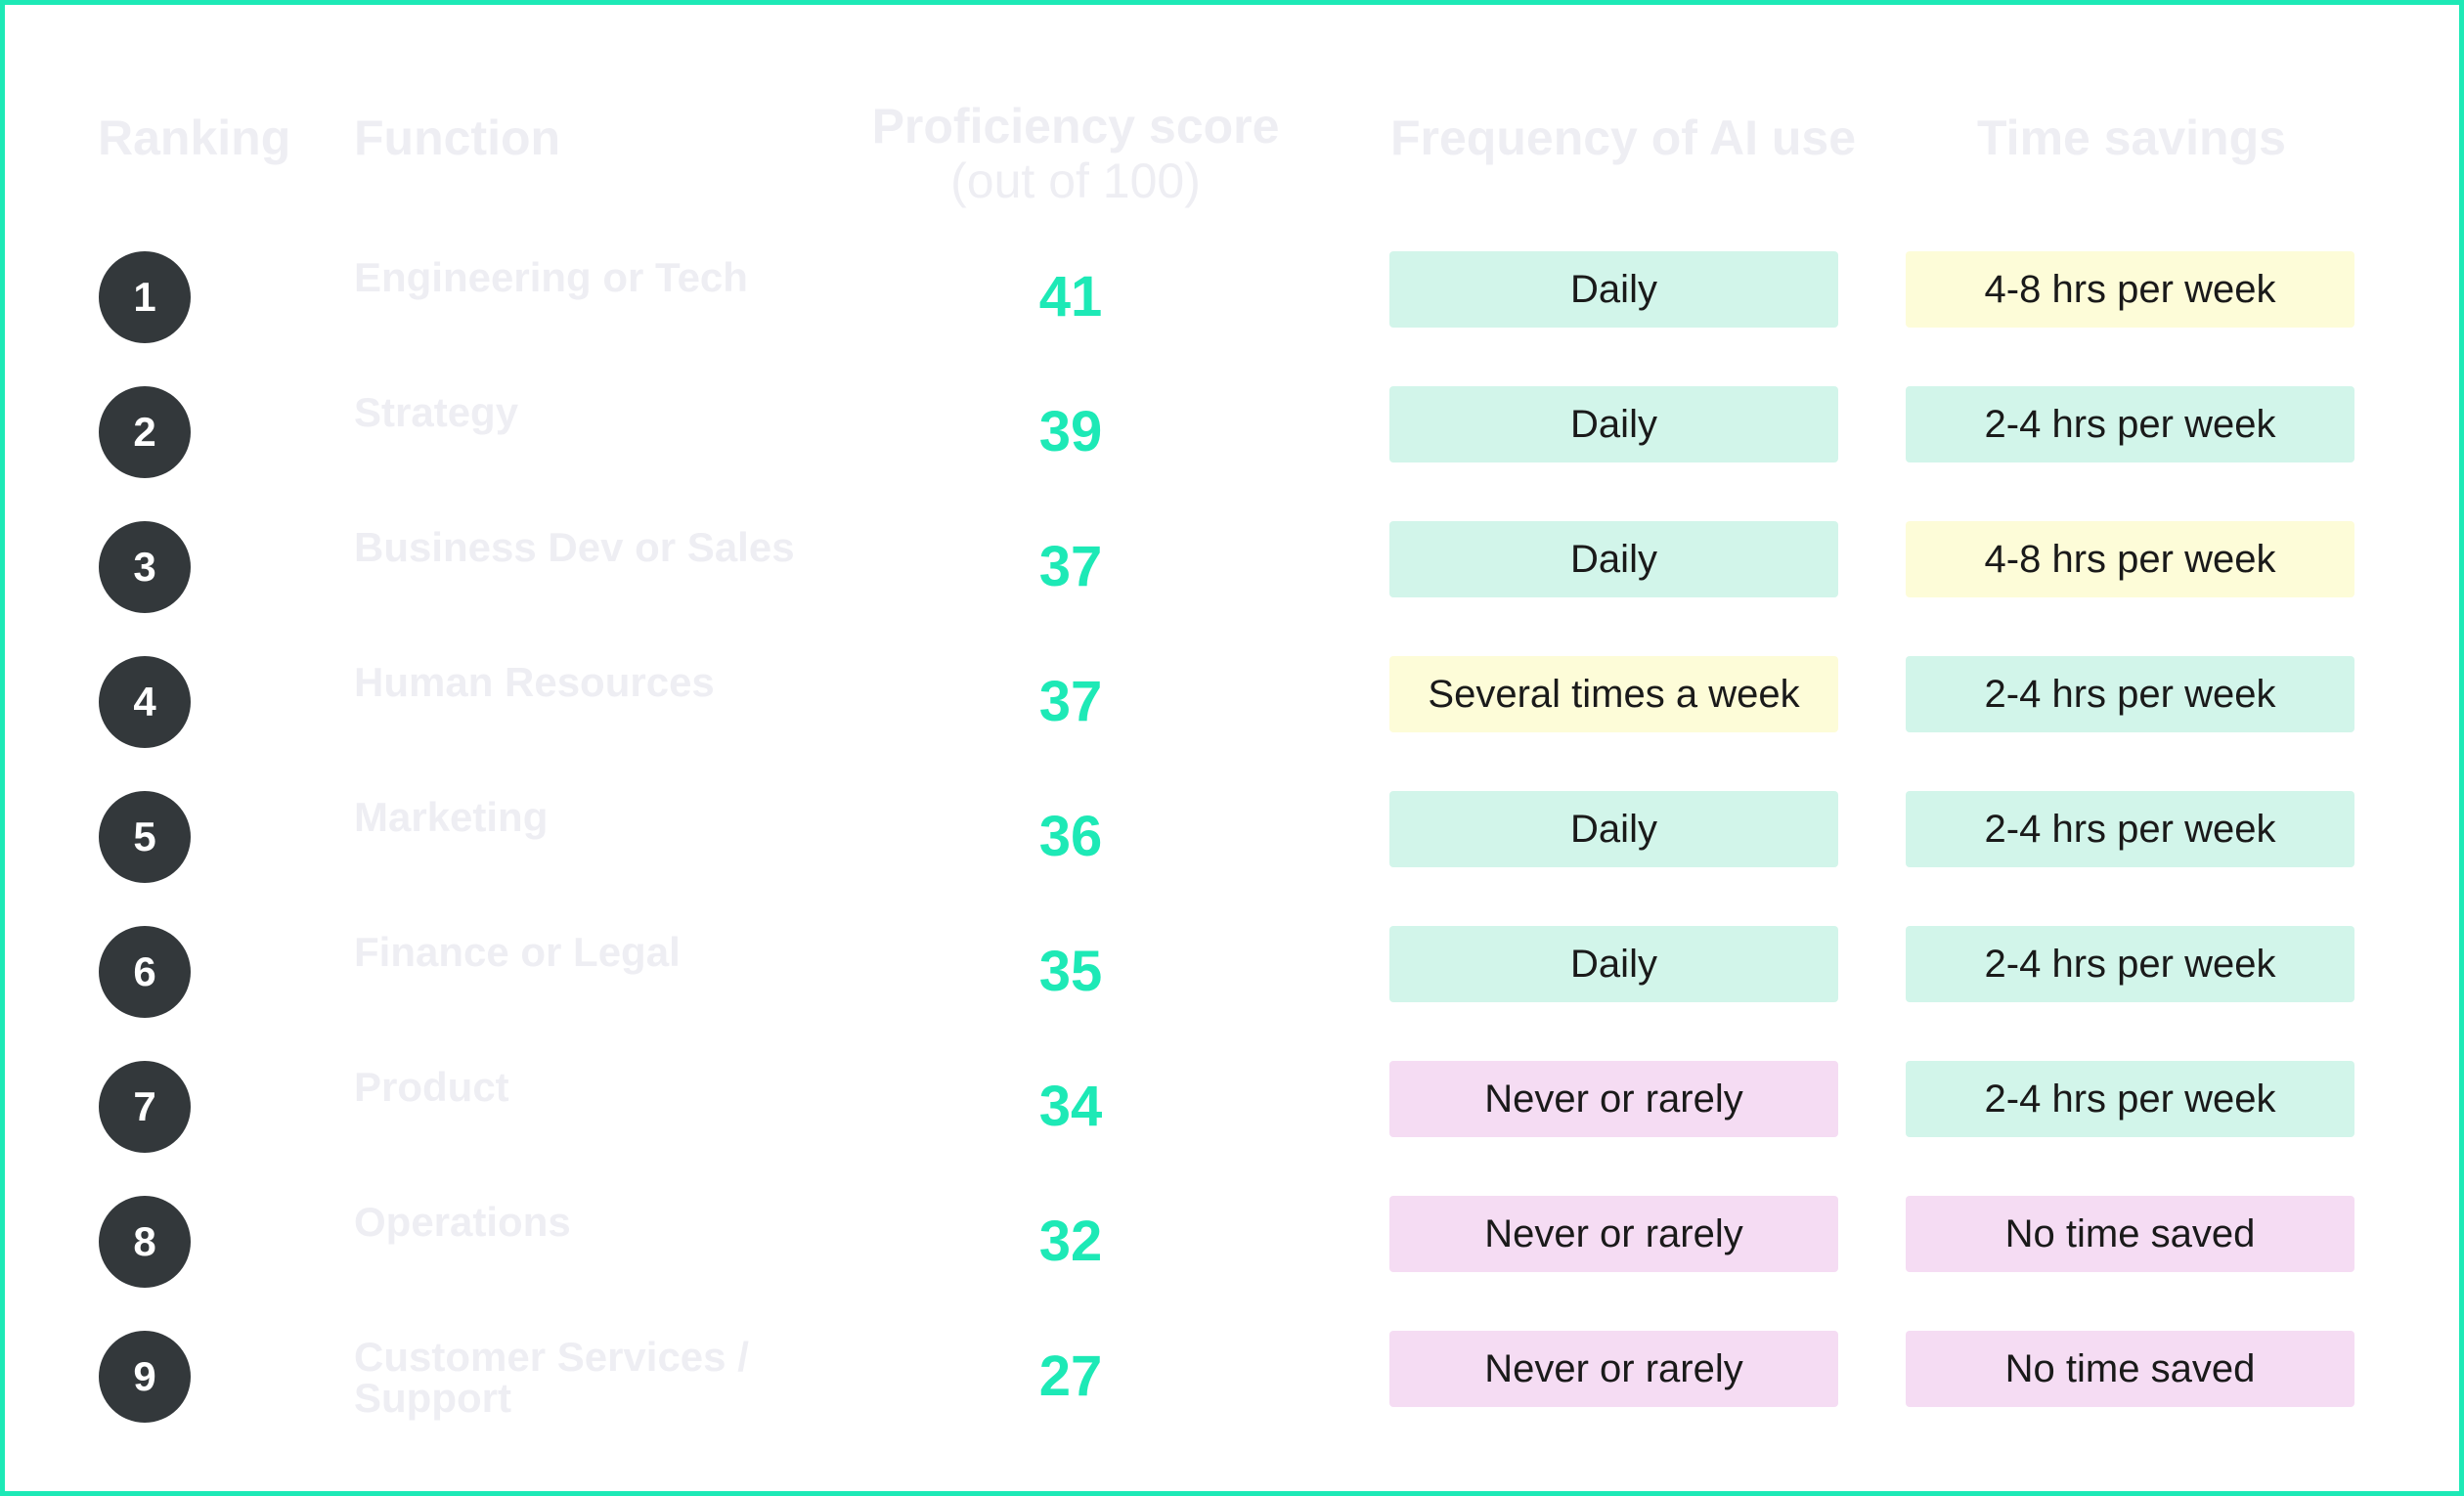  What do you see at coordinates (1232, 857) in the screenshot?
I see `table-row: 5 Marketing 36 Daily 2-4 hrs per week` at bounding box center [1232, 857].